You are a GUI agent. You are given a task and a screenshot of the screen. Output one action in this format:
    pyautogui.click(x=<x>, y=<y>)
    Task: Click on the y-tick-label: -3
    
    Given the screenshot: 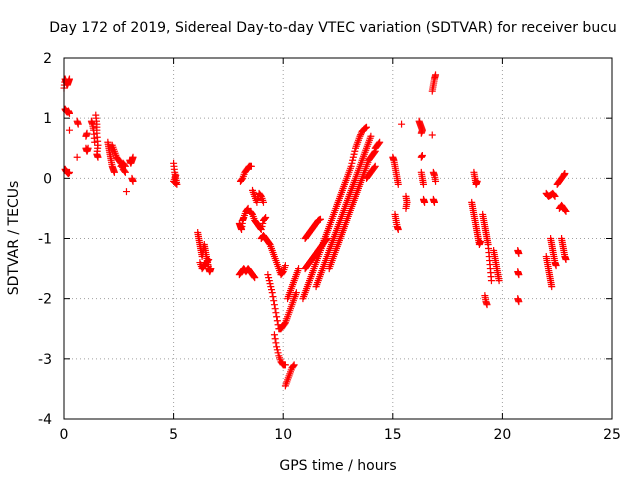 What is the action you would take?
    pyautogui.click(x=45, y=360)
    